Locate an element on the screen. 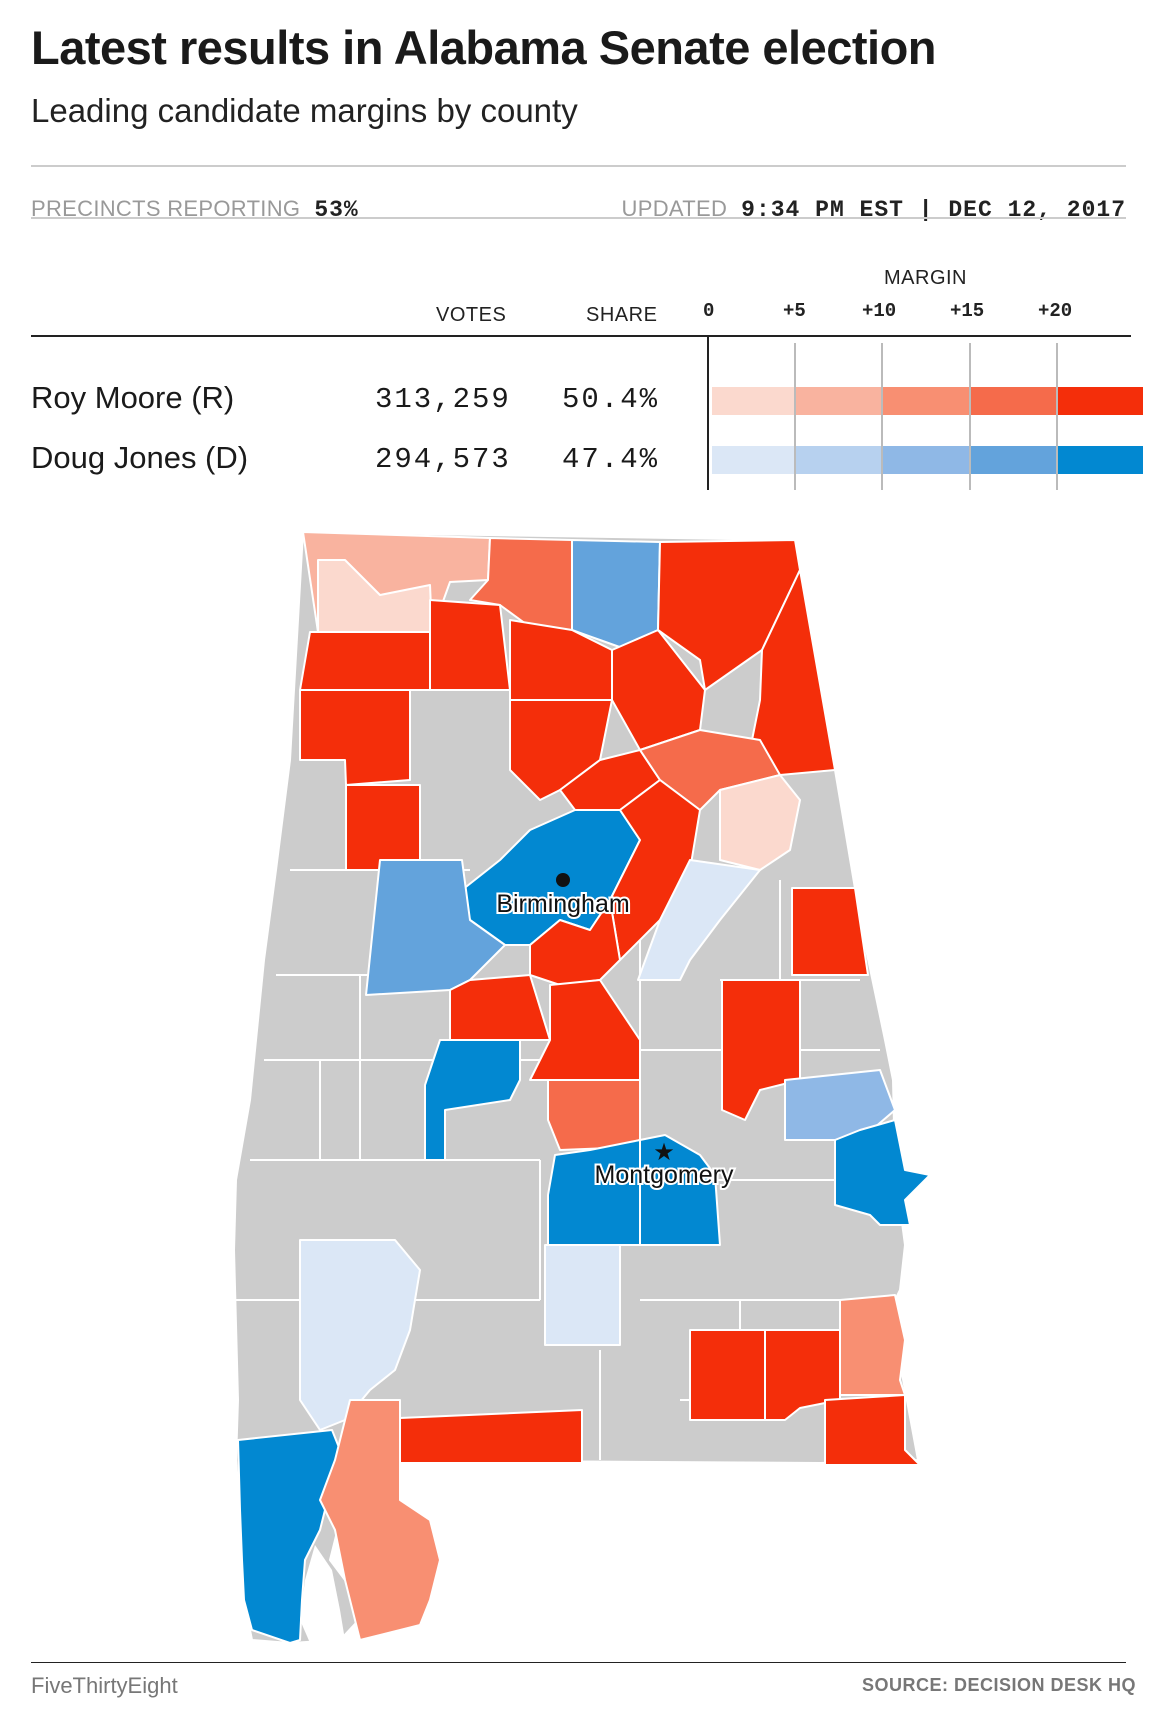 This screenshot has height=1716, width=1160. precincts-label: PRECINCTS REPORTING is located at coordinates (166, 208).